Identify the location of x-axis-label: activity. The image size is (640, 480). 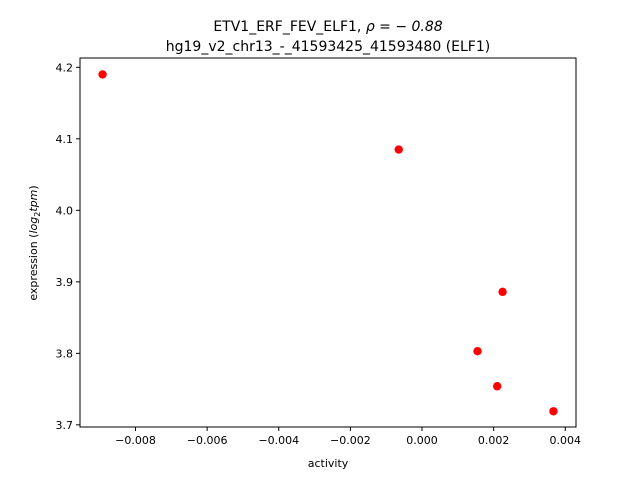
(328, 463).